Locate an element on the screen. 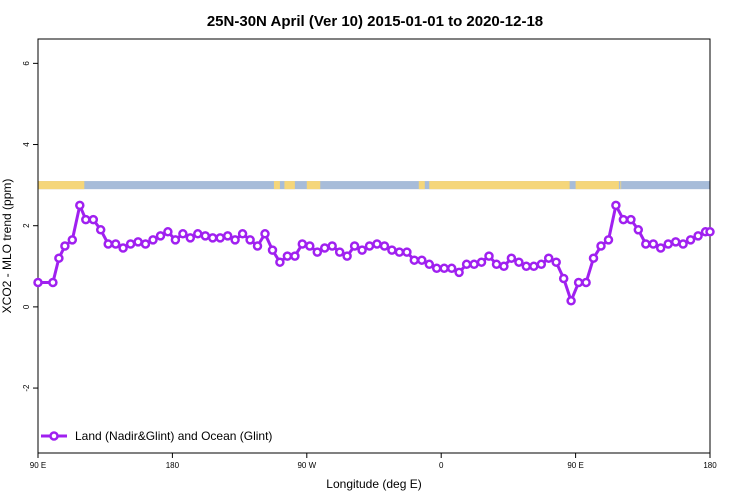 The image size is (750, 500). ocean-band is located at coordinates (374, 185).